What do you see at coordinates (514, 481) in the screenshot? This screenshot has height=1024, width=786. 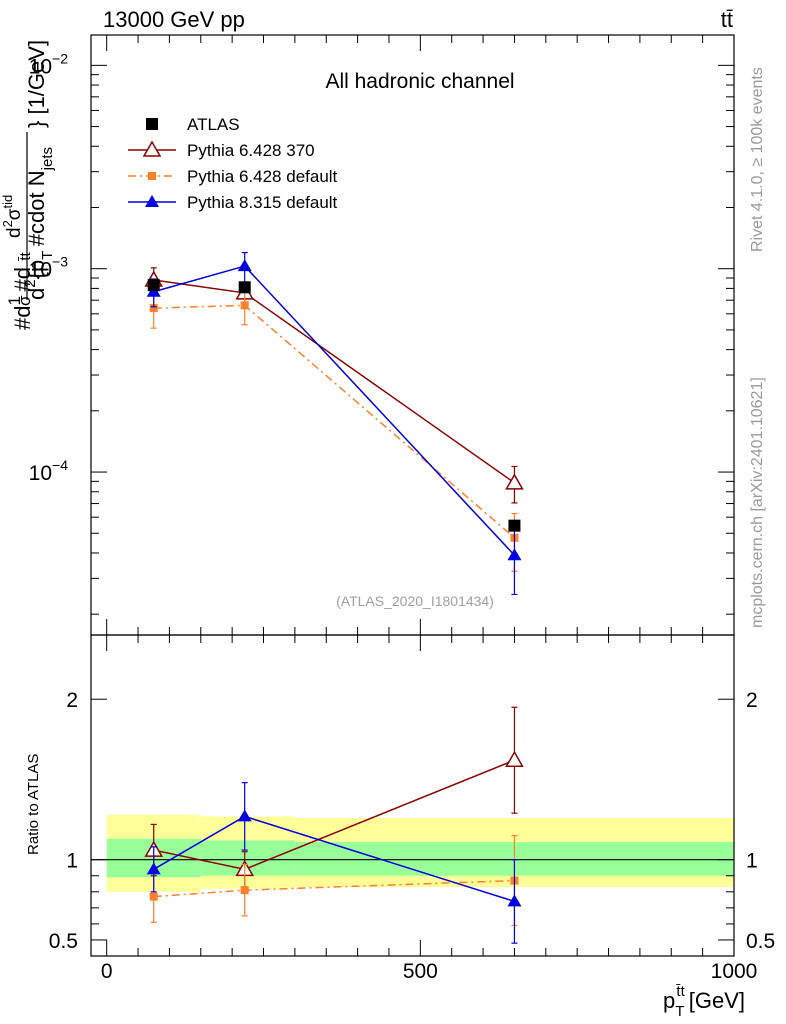 I see `main-pythia-6-428-370-point` at bounding box center [514, 481].